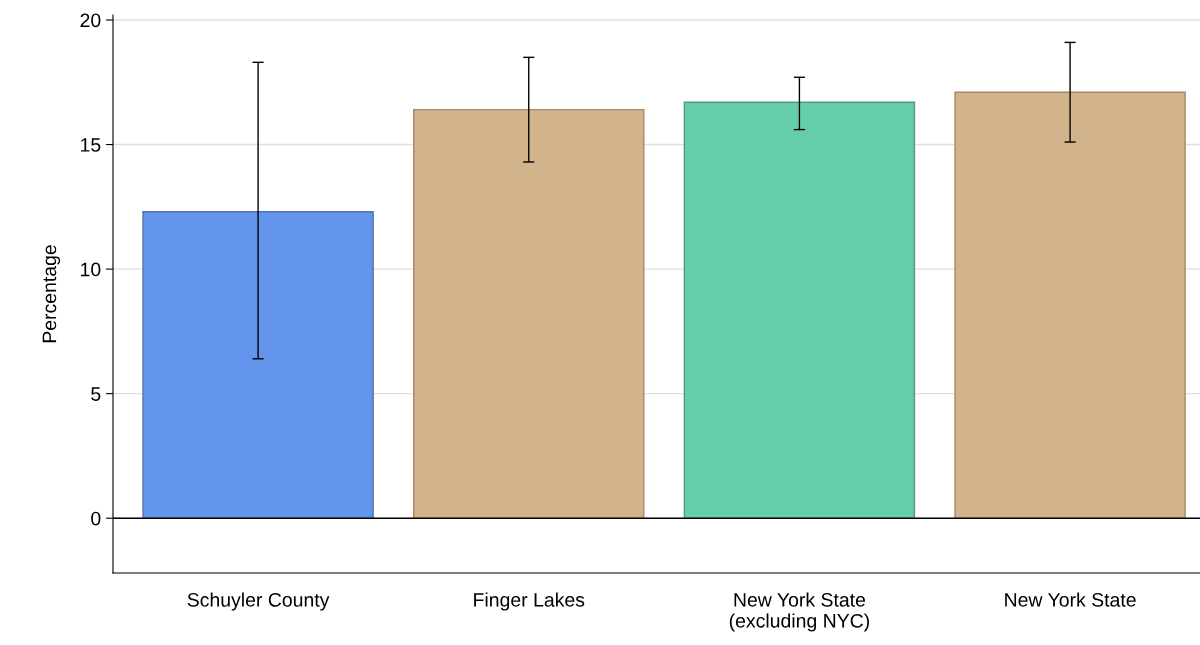 This screenshot has height=645, width=1200. I want to click on x-tick-label: New York State, so click(1070, 599).